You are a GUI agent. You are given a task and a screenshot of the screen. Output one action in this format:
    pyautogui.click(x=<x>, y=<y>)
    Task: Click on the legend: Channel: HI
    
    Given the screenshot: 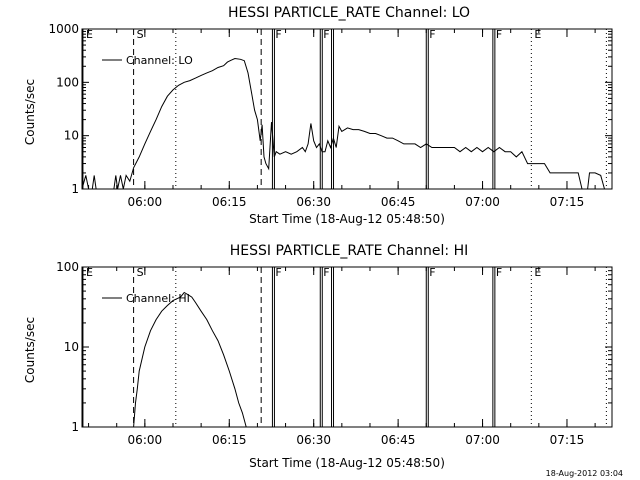 What is the action you would take?
    pyautogui.click(x=146, y=298)
    